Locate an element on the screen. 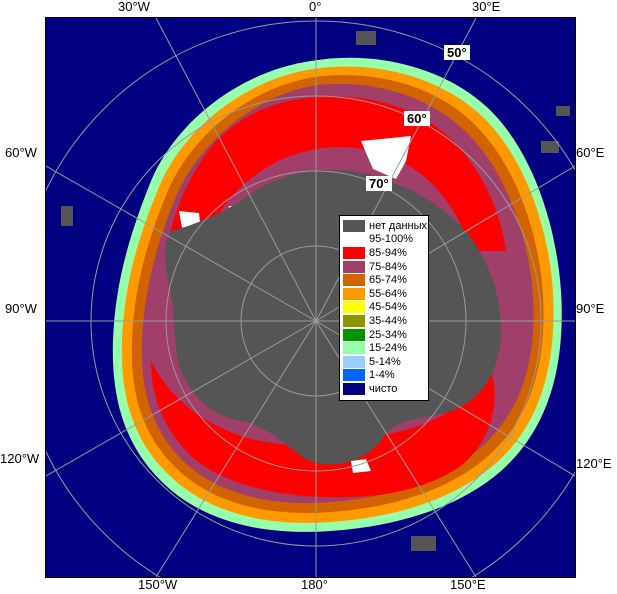  lon-label-180: 180° is located at coordinates (314, 584).